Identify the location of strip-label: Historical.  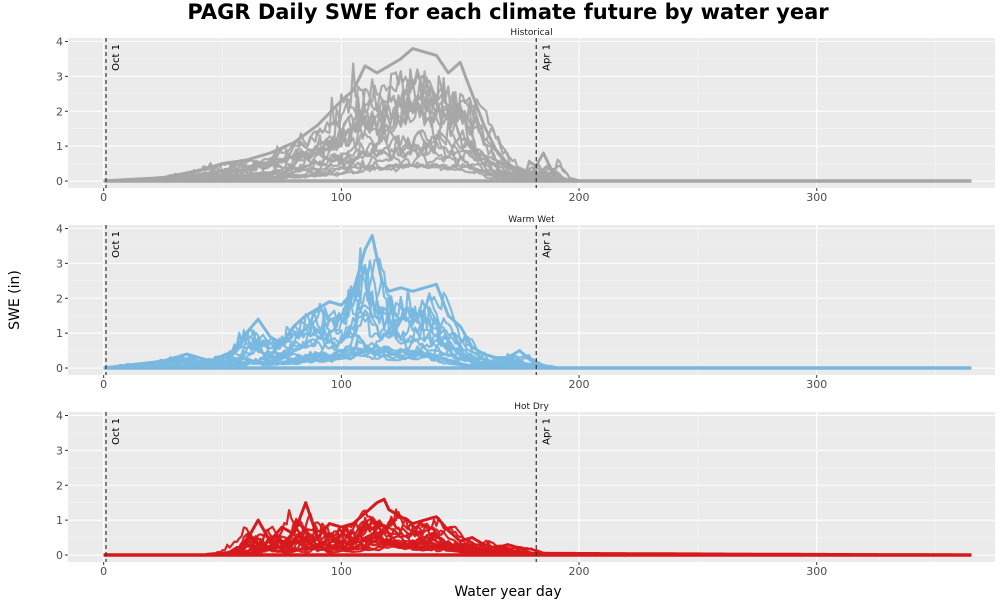
(531, 33).